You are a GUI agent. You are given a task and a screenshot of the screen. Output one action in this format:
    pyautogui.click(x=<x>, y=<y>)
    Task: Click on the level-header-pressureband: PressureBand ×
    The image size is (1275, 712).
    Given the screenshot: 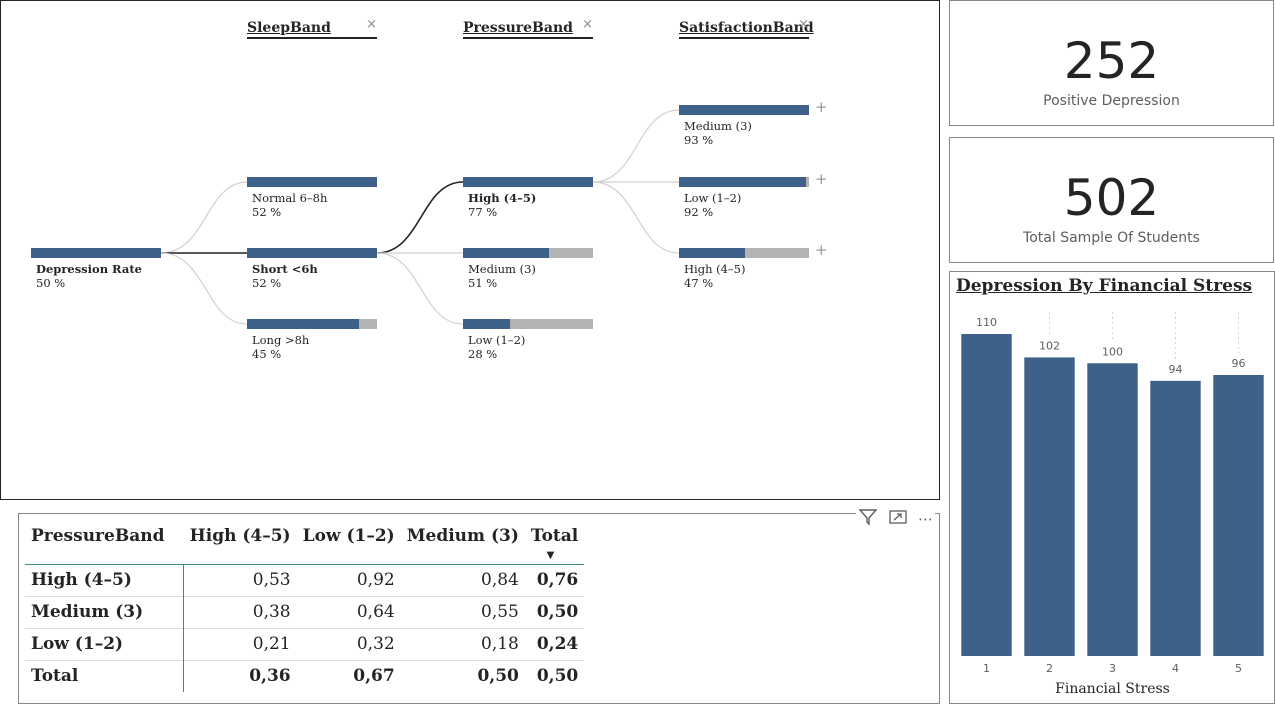 What is the action you would take?
    pyautogui.click(x=528, y=28)
    